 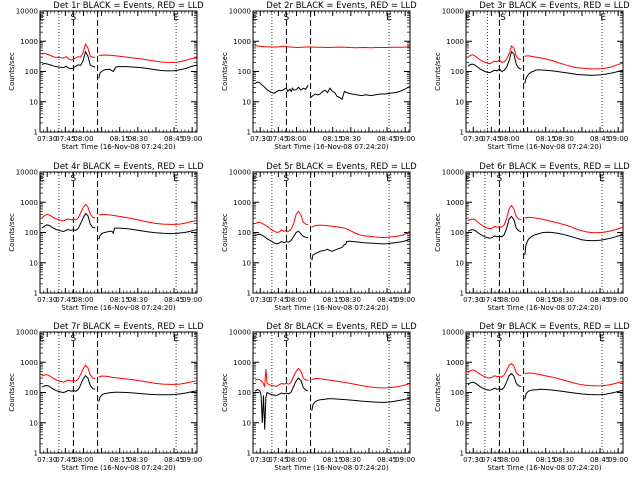 I want to click on chart-title: Det 2r BLACK = Events, RED = LLD, so click(x=341, y=6).